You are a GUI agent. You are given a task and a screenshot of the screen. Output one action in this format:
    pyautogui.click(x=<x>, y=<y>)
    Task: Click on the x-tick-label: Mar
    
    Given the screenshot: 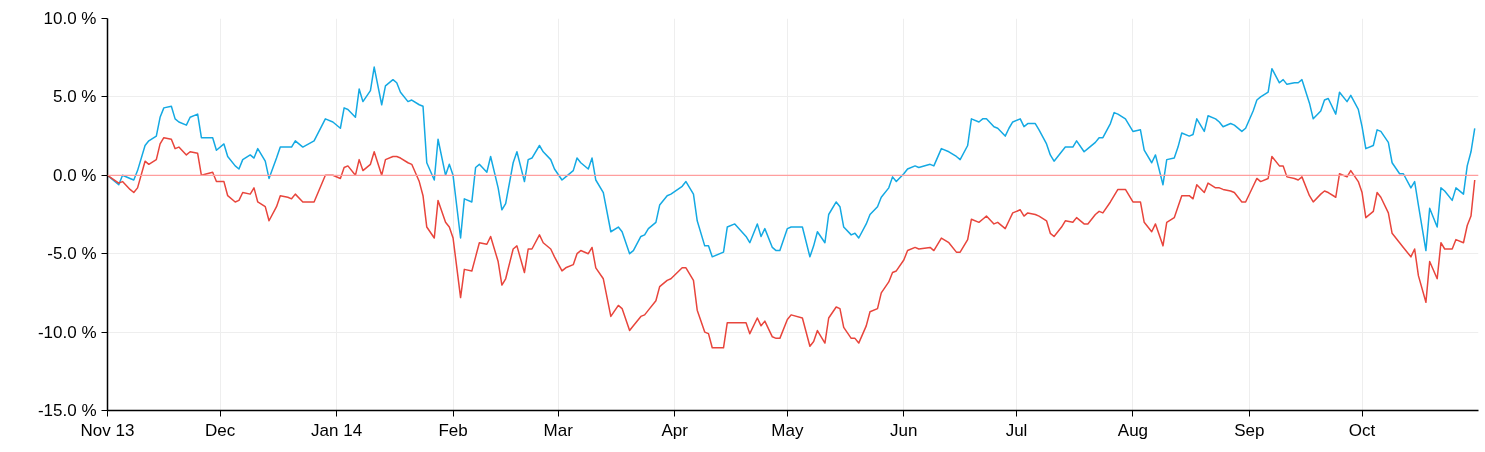 What is the action you would take?
    pyautogui.click(x=558, y=430)
    